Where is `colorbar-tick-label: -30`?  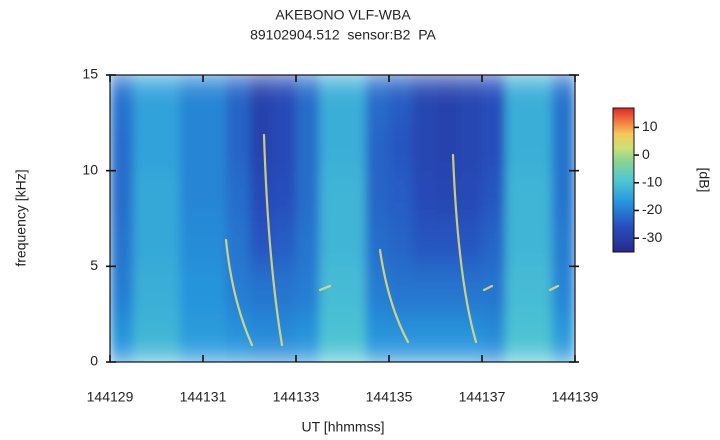
colorbar-tick-label: -30 is located at coordinates (652, 237).